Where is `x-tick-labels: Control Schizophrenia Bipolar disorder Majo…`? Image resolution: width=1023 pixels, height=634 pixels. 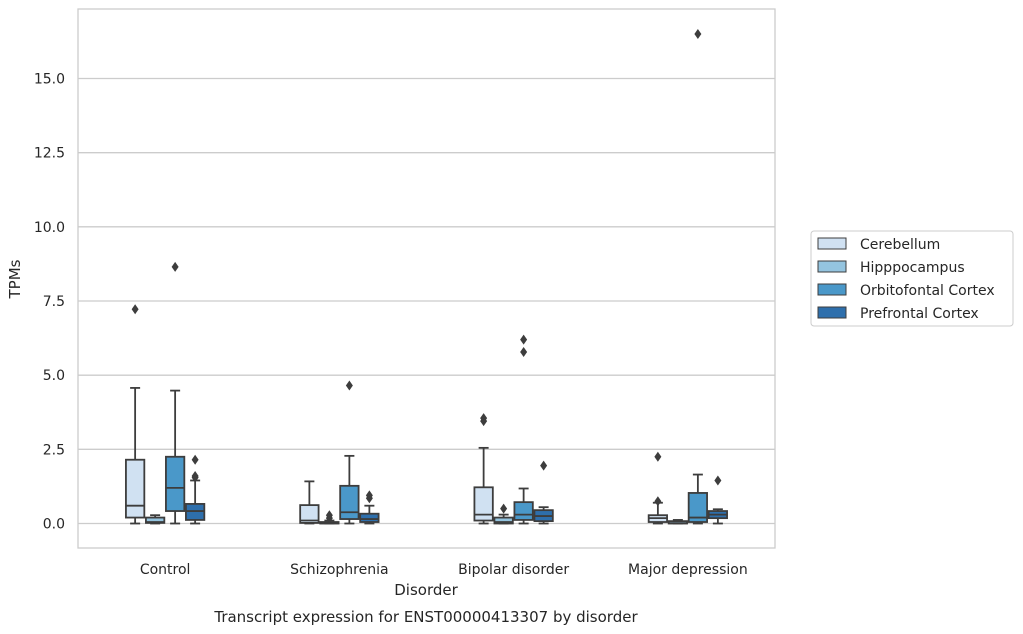 x-tick-labels: Control Schizophrenia Bipolar disorder Majo… is located at coordinates (444, 570).